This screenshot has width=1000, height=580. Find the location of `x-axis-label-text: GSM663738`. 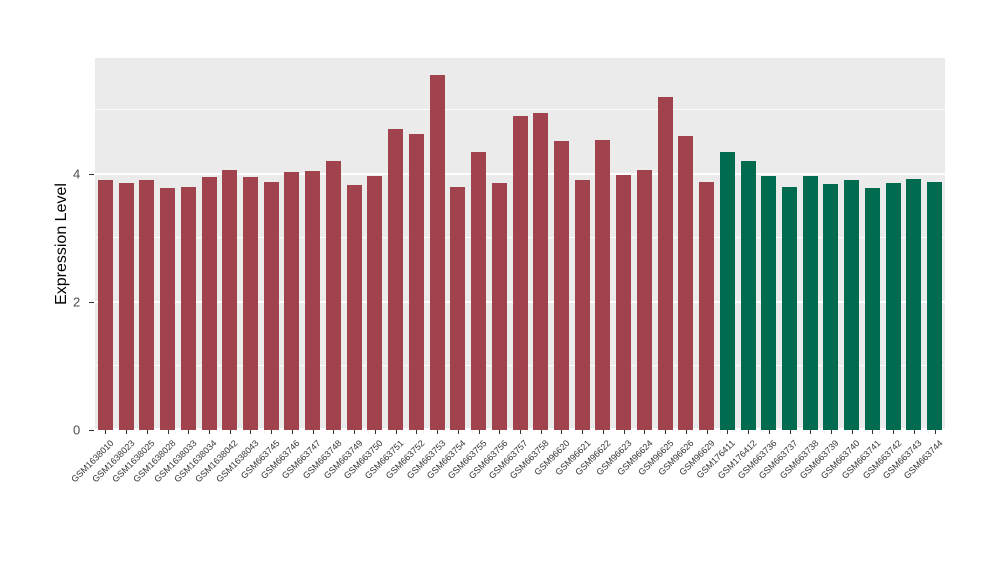

x-axis-label-text: GSM663738 is located at coordinates (799, 459).